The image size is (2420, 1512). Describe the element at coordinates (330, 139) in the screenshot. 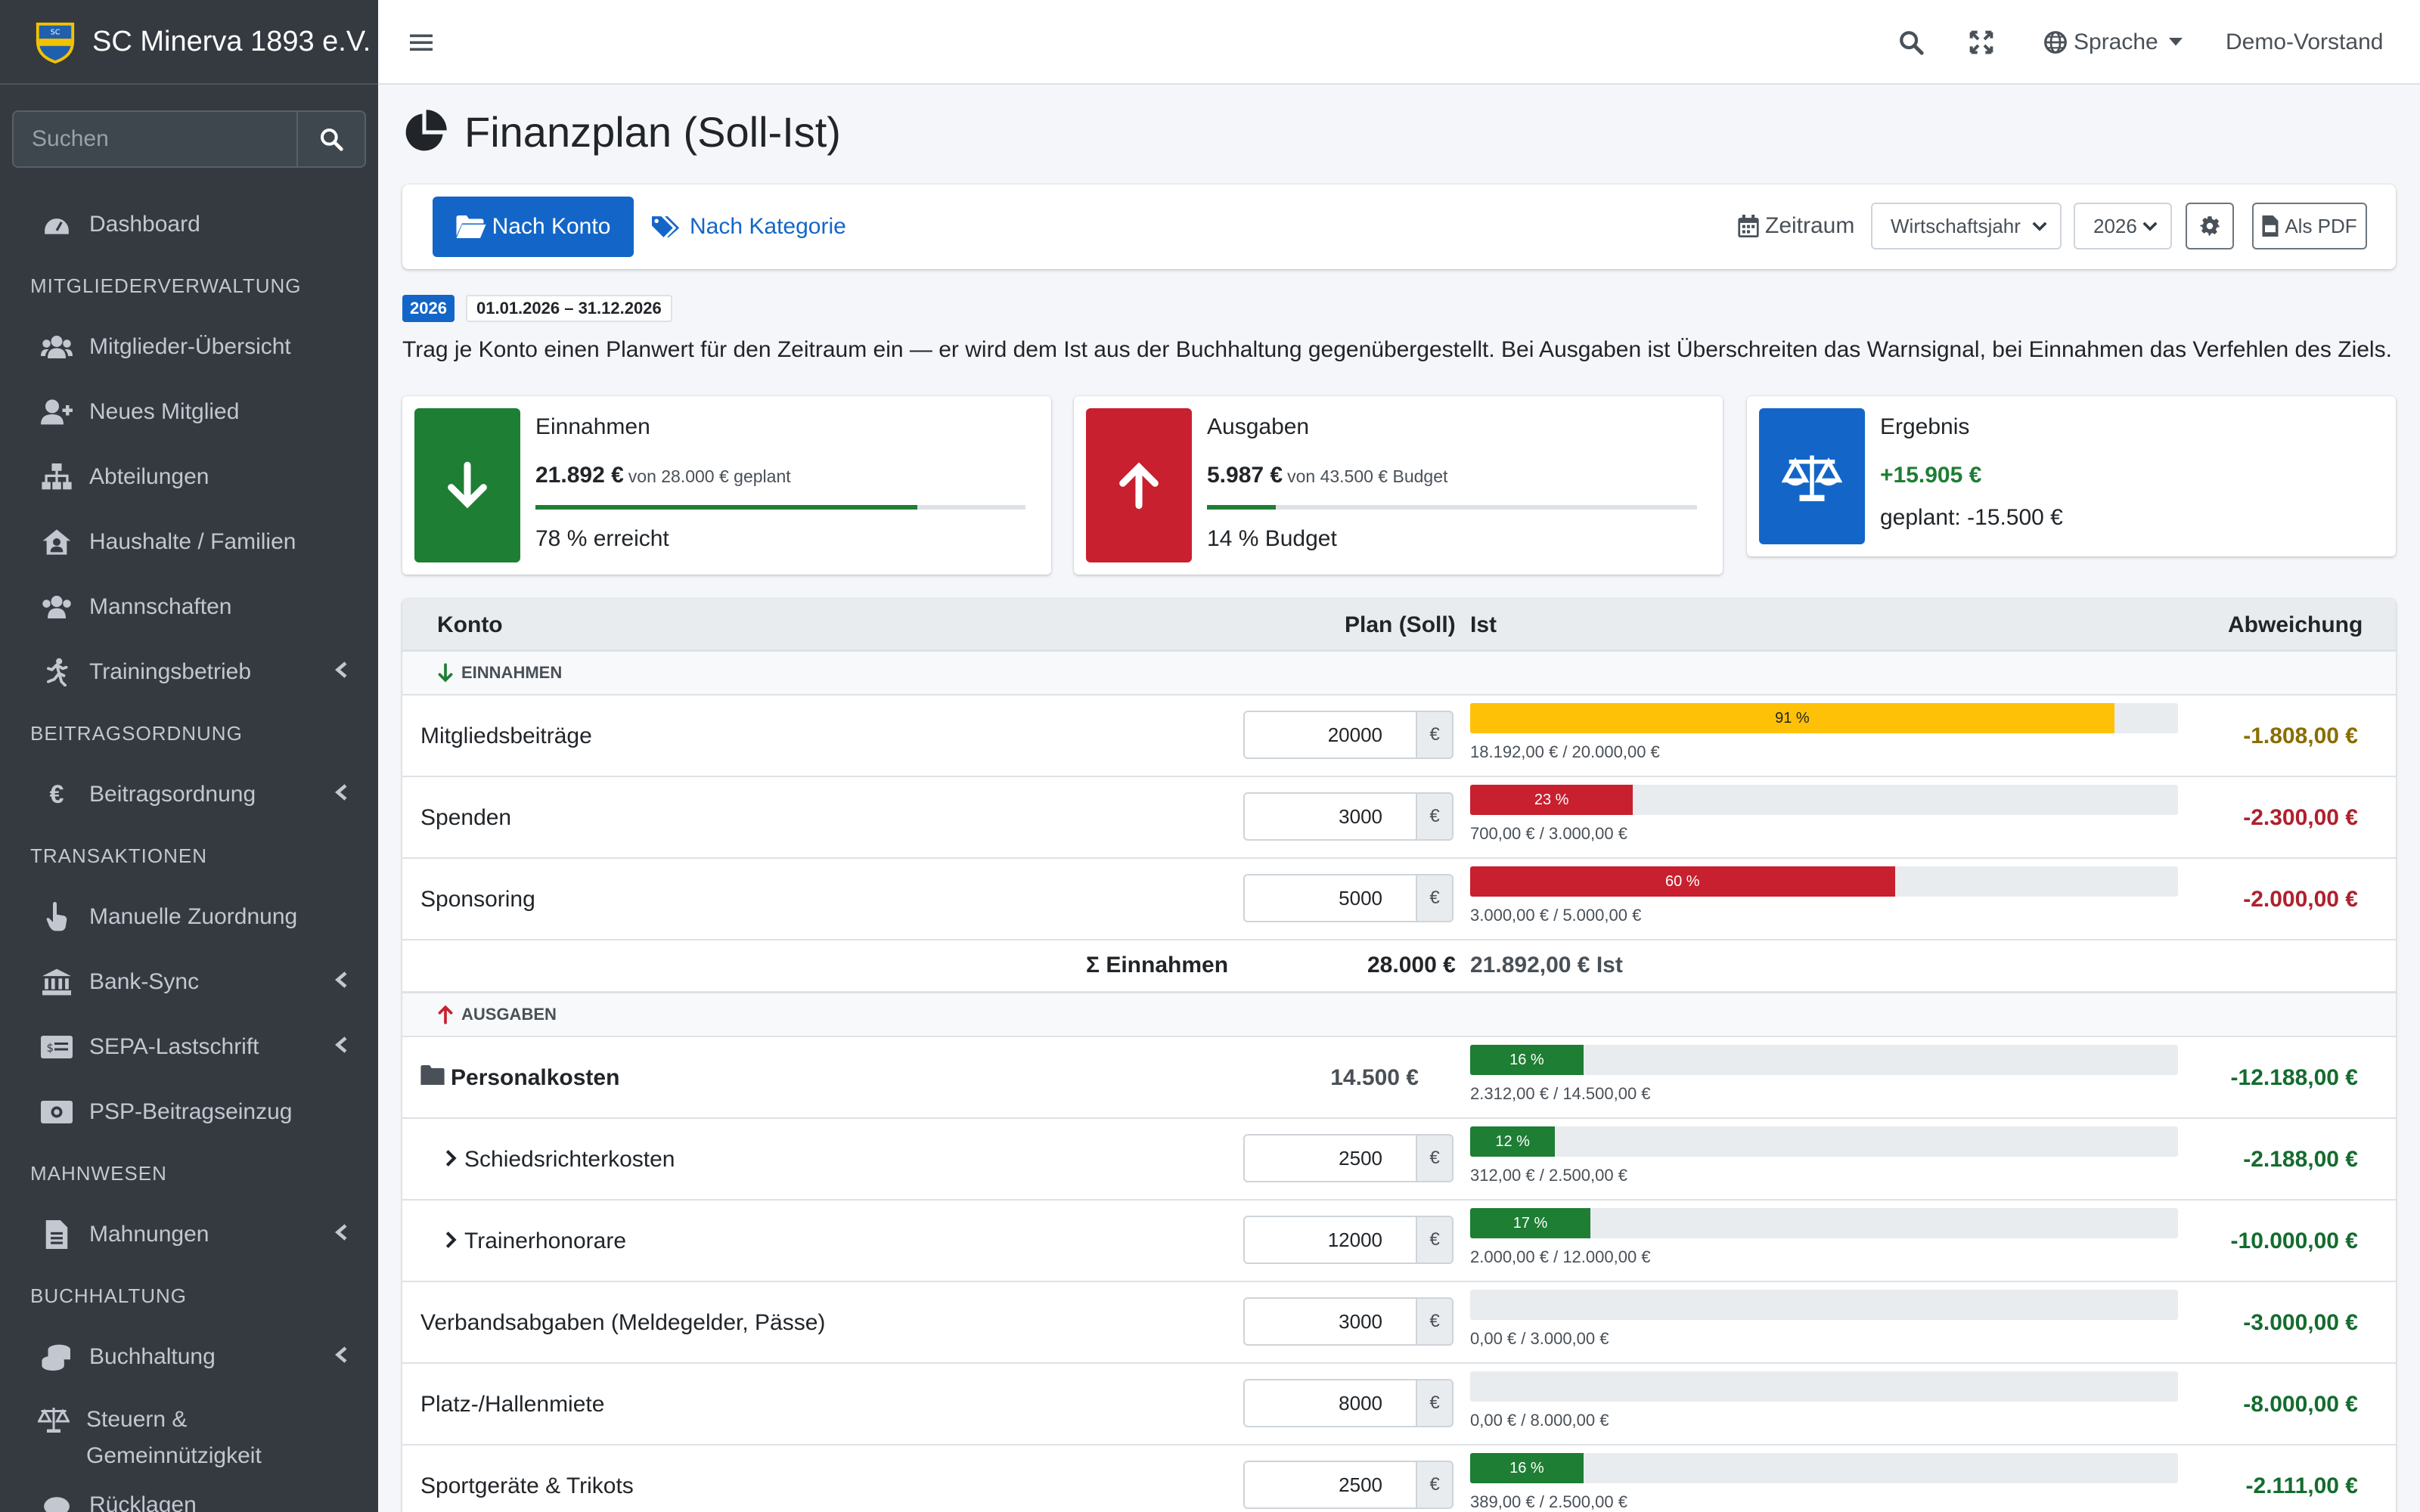

I see `sidebar-search-button` at that location.